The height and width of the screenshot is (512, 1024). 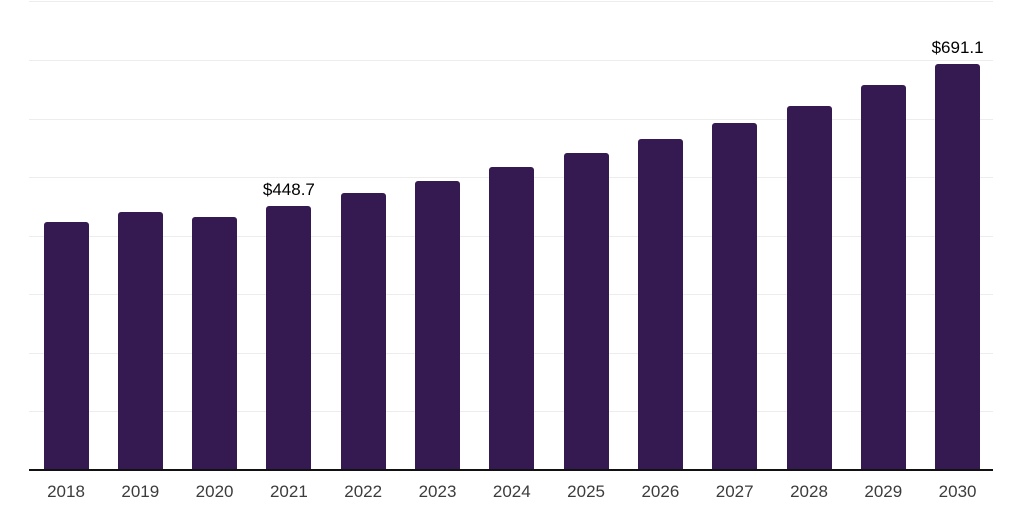 I want to click on x-tick-label-2027: 2027, so click(x=734, y=491).